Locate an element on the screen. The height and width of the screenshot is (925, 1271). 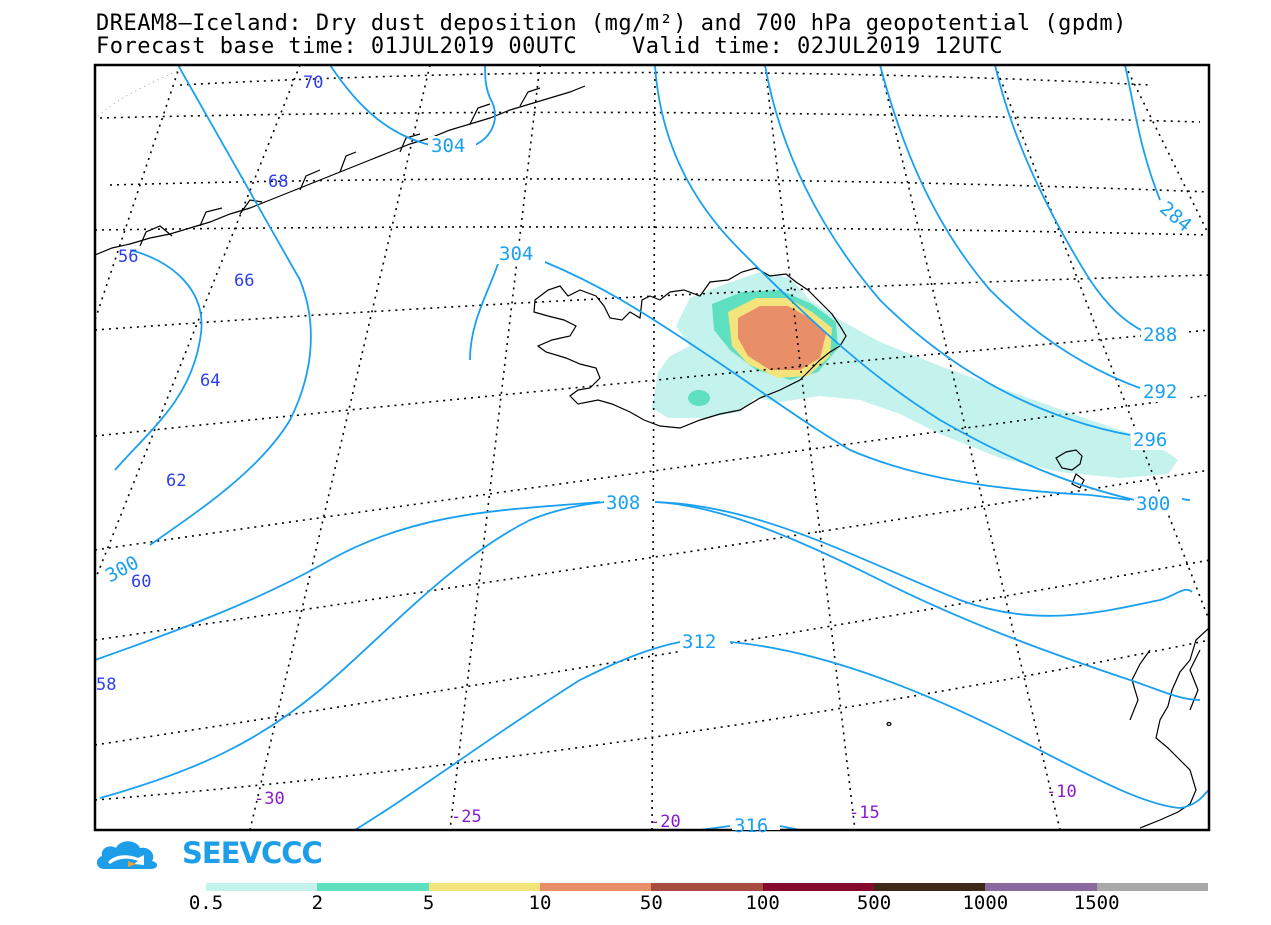
colorbar-label: 2 is located at coordinates (317, 903).